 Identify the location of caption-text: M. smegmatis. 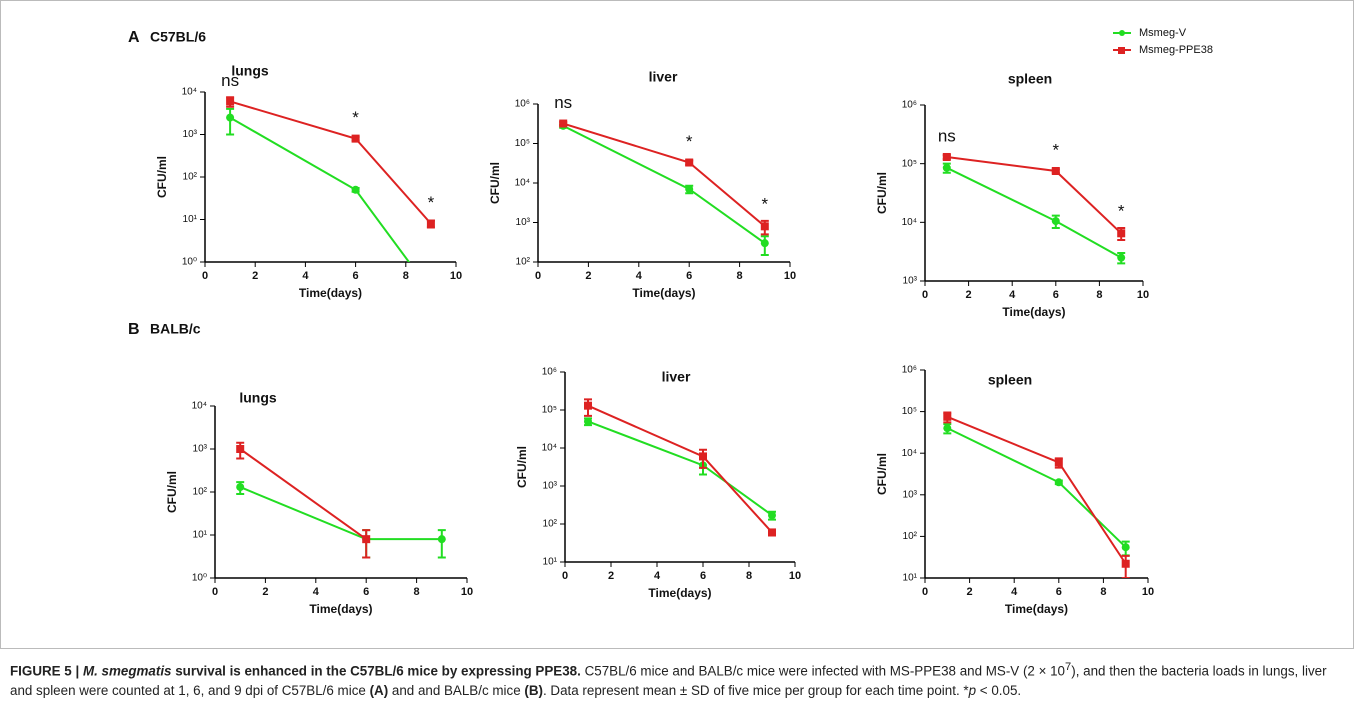
(127, 671).